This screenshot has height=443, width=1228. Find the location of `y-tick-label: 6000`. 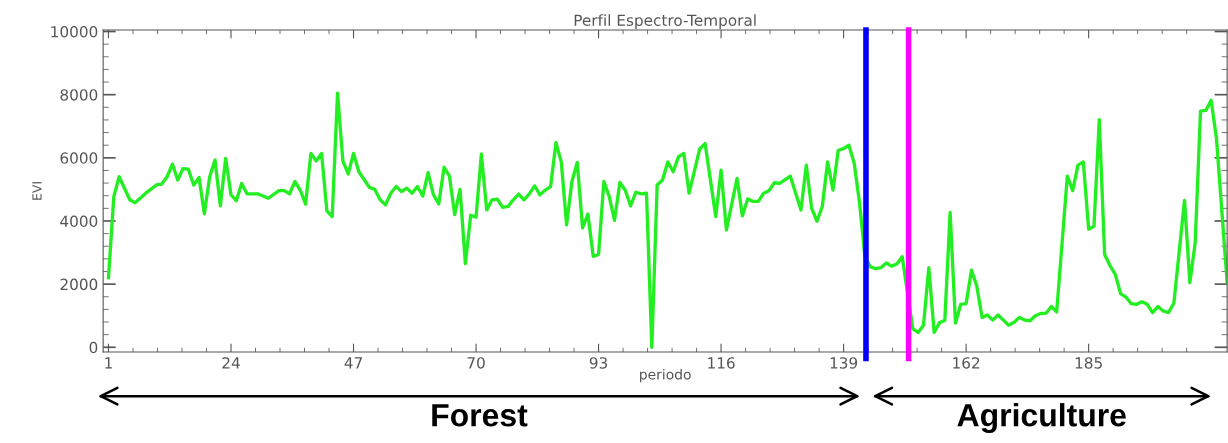

y-tick-label: 6000 is located at coordinates (79, 158).